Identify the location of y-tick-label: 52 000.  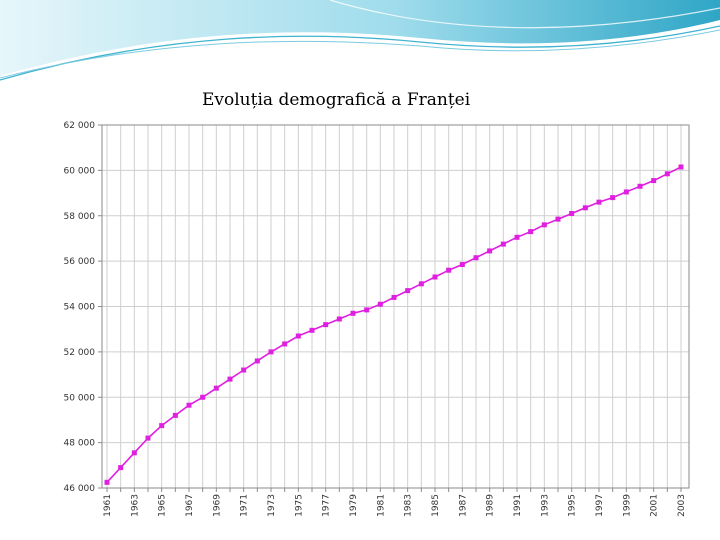
(80, 353).